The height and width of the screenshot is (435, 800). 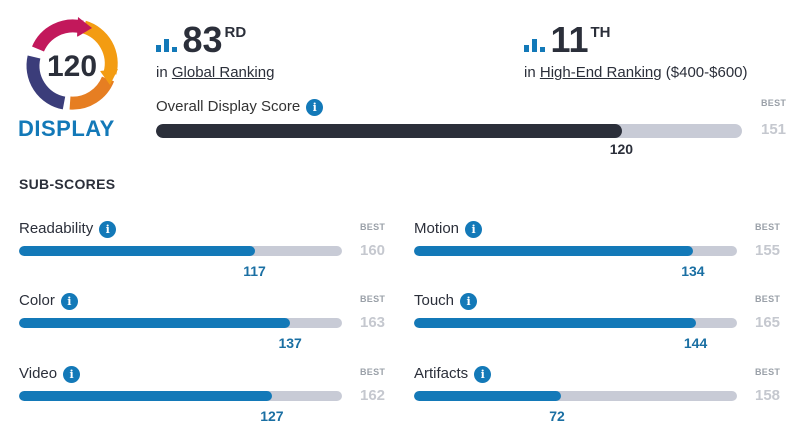 What do you see at coordinates (768, 372) in the screenshot?
I see `artifacts-best-label: BEST` at bounding box center [768, 372].